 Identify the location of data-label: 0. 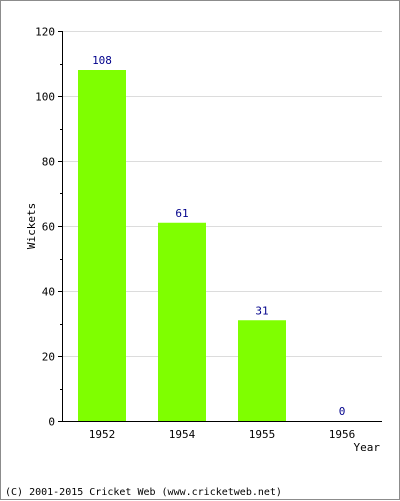
(342, 411).